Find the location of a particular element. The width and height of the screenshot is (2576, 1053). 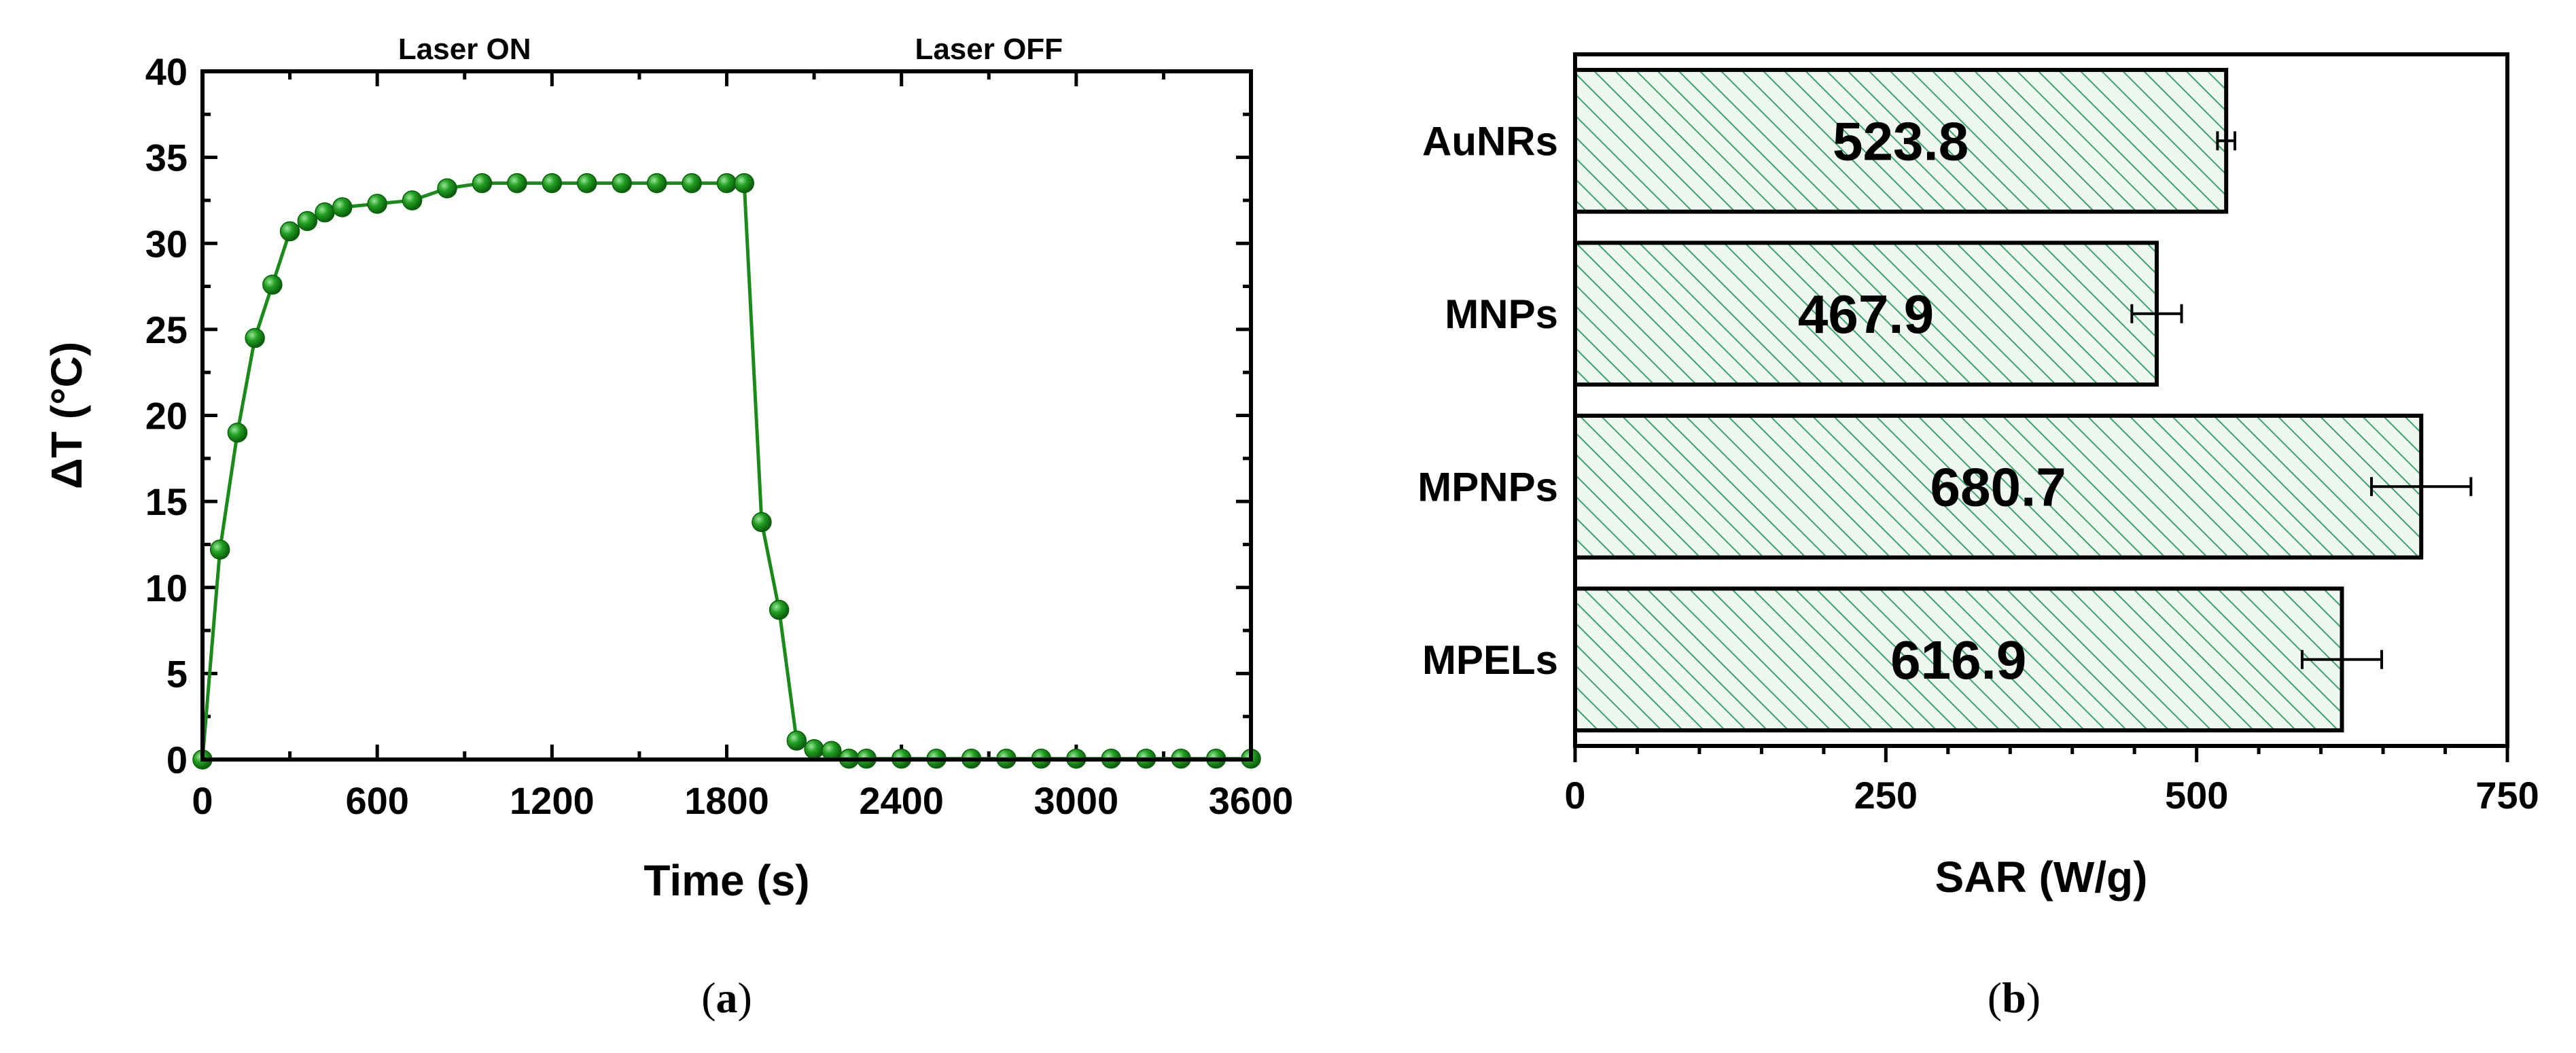

y-tick-label: 20 is located at coordinates (166, 416).